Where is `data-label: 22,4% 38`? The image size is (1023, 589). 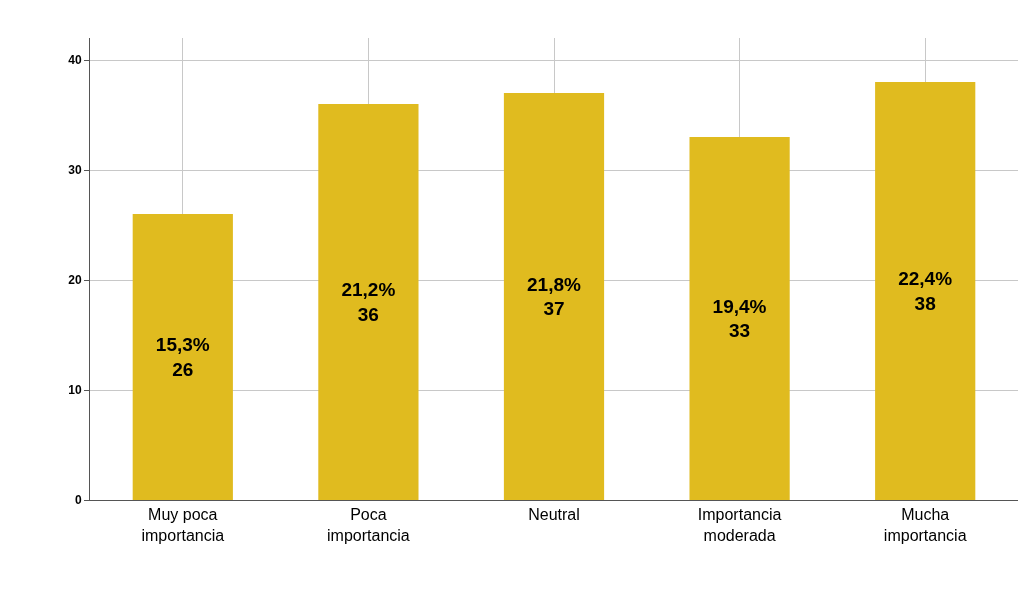
data-label: 22,4% 38 is located at coordinates (925, 291).